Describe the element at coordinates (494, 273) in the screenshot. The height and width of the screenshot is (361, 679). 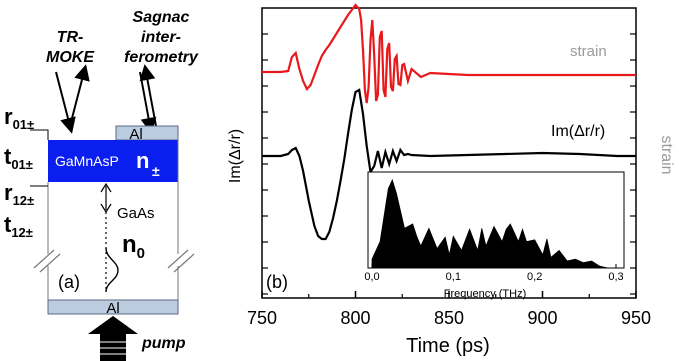
I see `inset-x-axis: 0,0 0,1 0,2 0,3` at that location.